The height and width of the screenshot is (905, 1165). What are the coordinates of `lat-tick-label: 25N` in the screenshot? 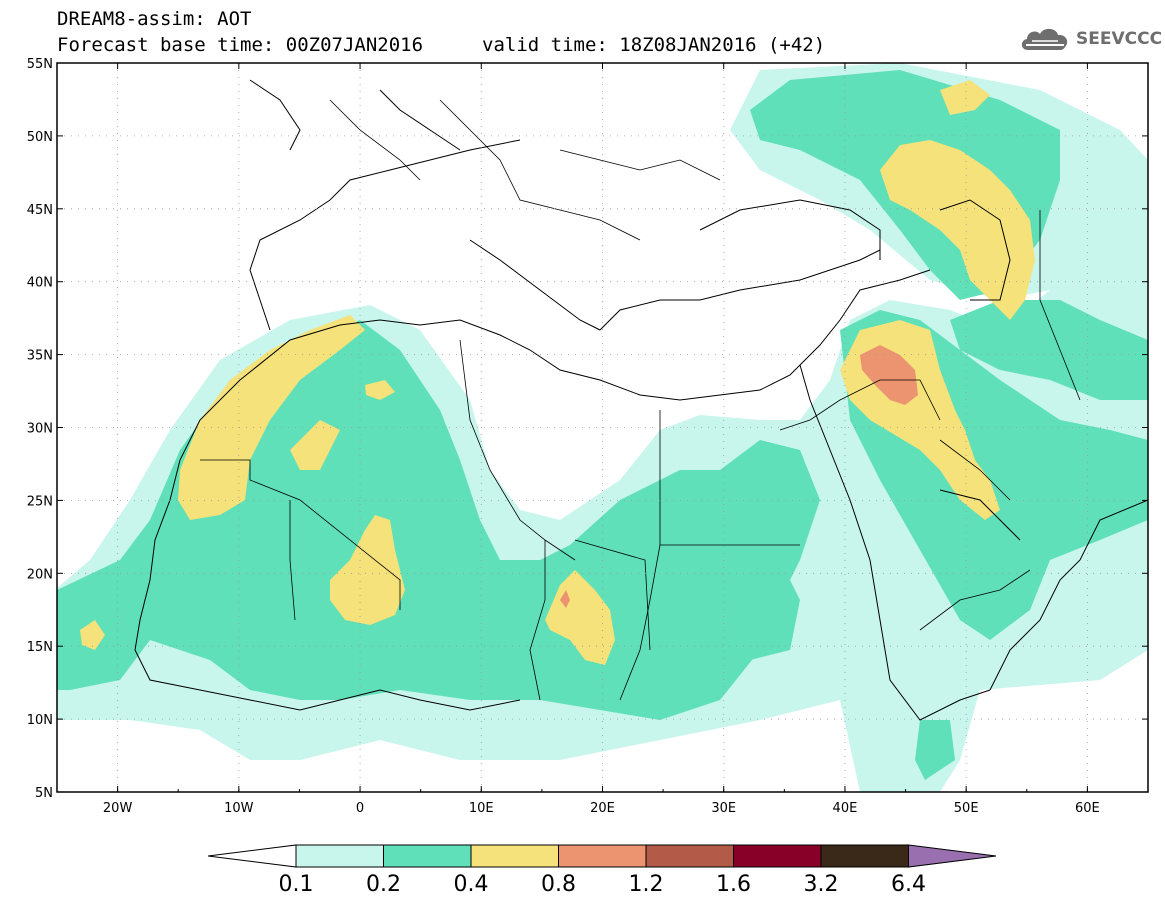 It's located at (40, 501).